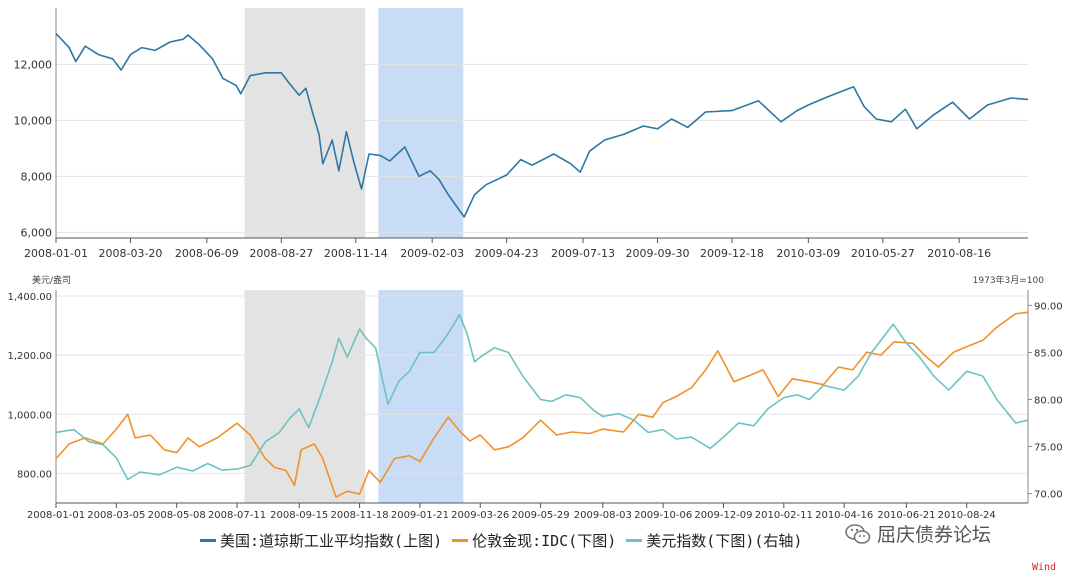  I want to click on watermark: 屈庆债券论坛, so click(918, 533).